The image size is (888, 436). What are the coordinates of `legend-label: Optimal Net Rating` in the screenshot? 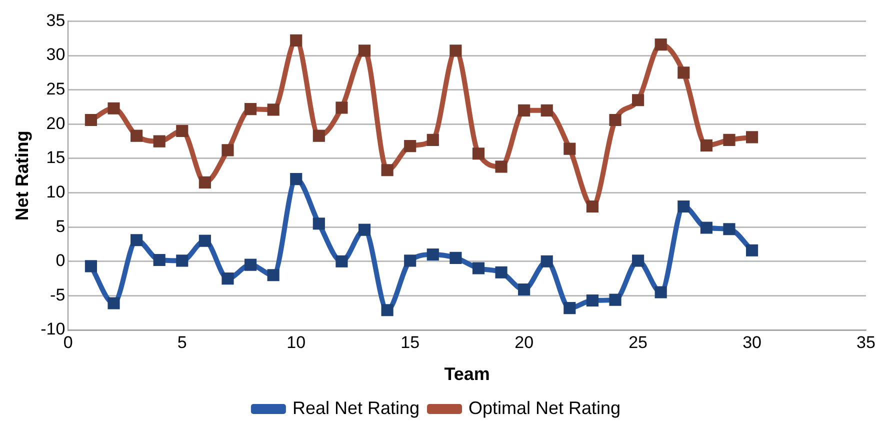 It's located at (544, 408).